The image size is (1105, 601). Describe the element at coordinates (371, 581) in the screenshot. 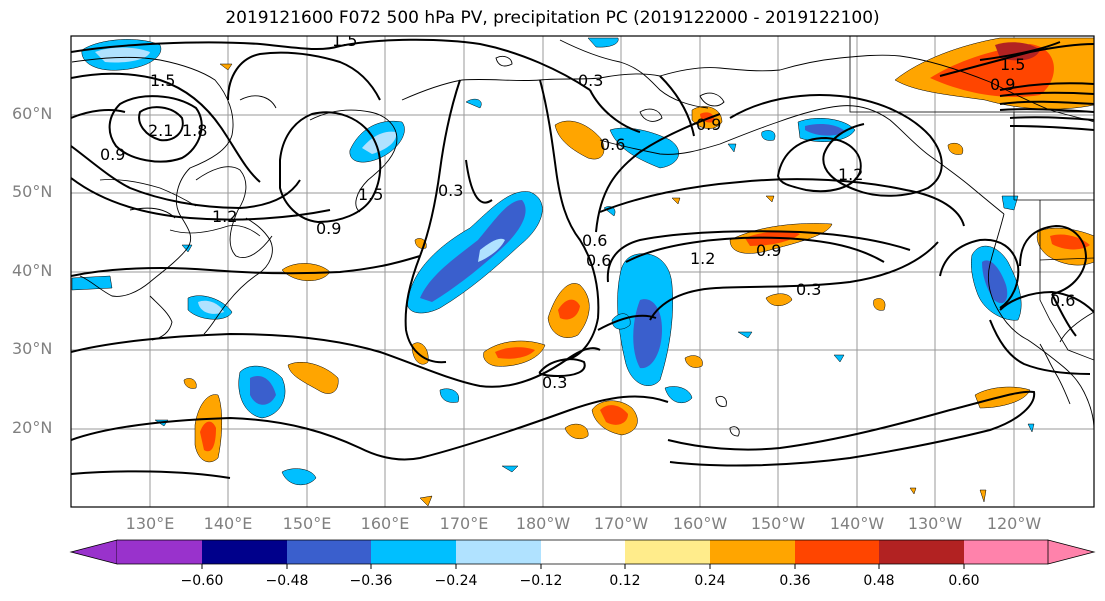

I see `colorbar-tick-label: −0.36` at that location.